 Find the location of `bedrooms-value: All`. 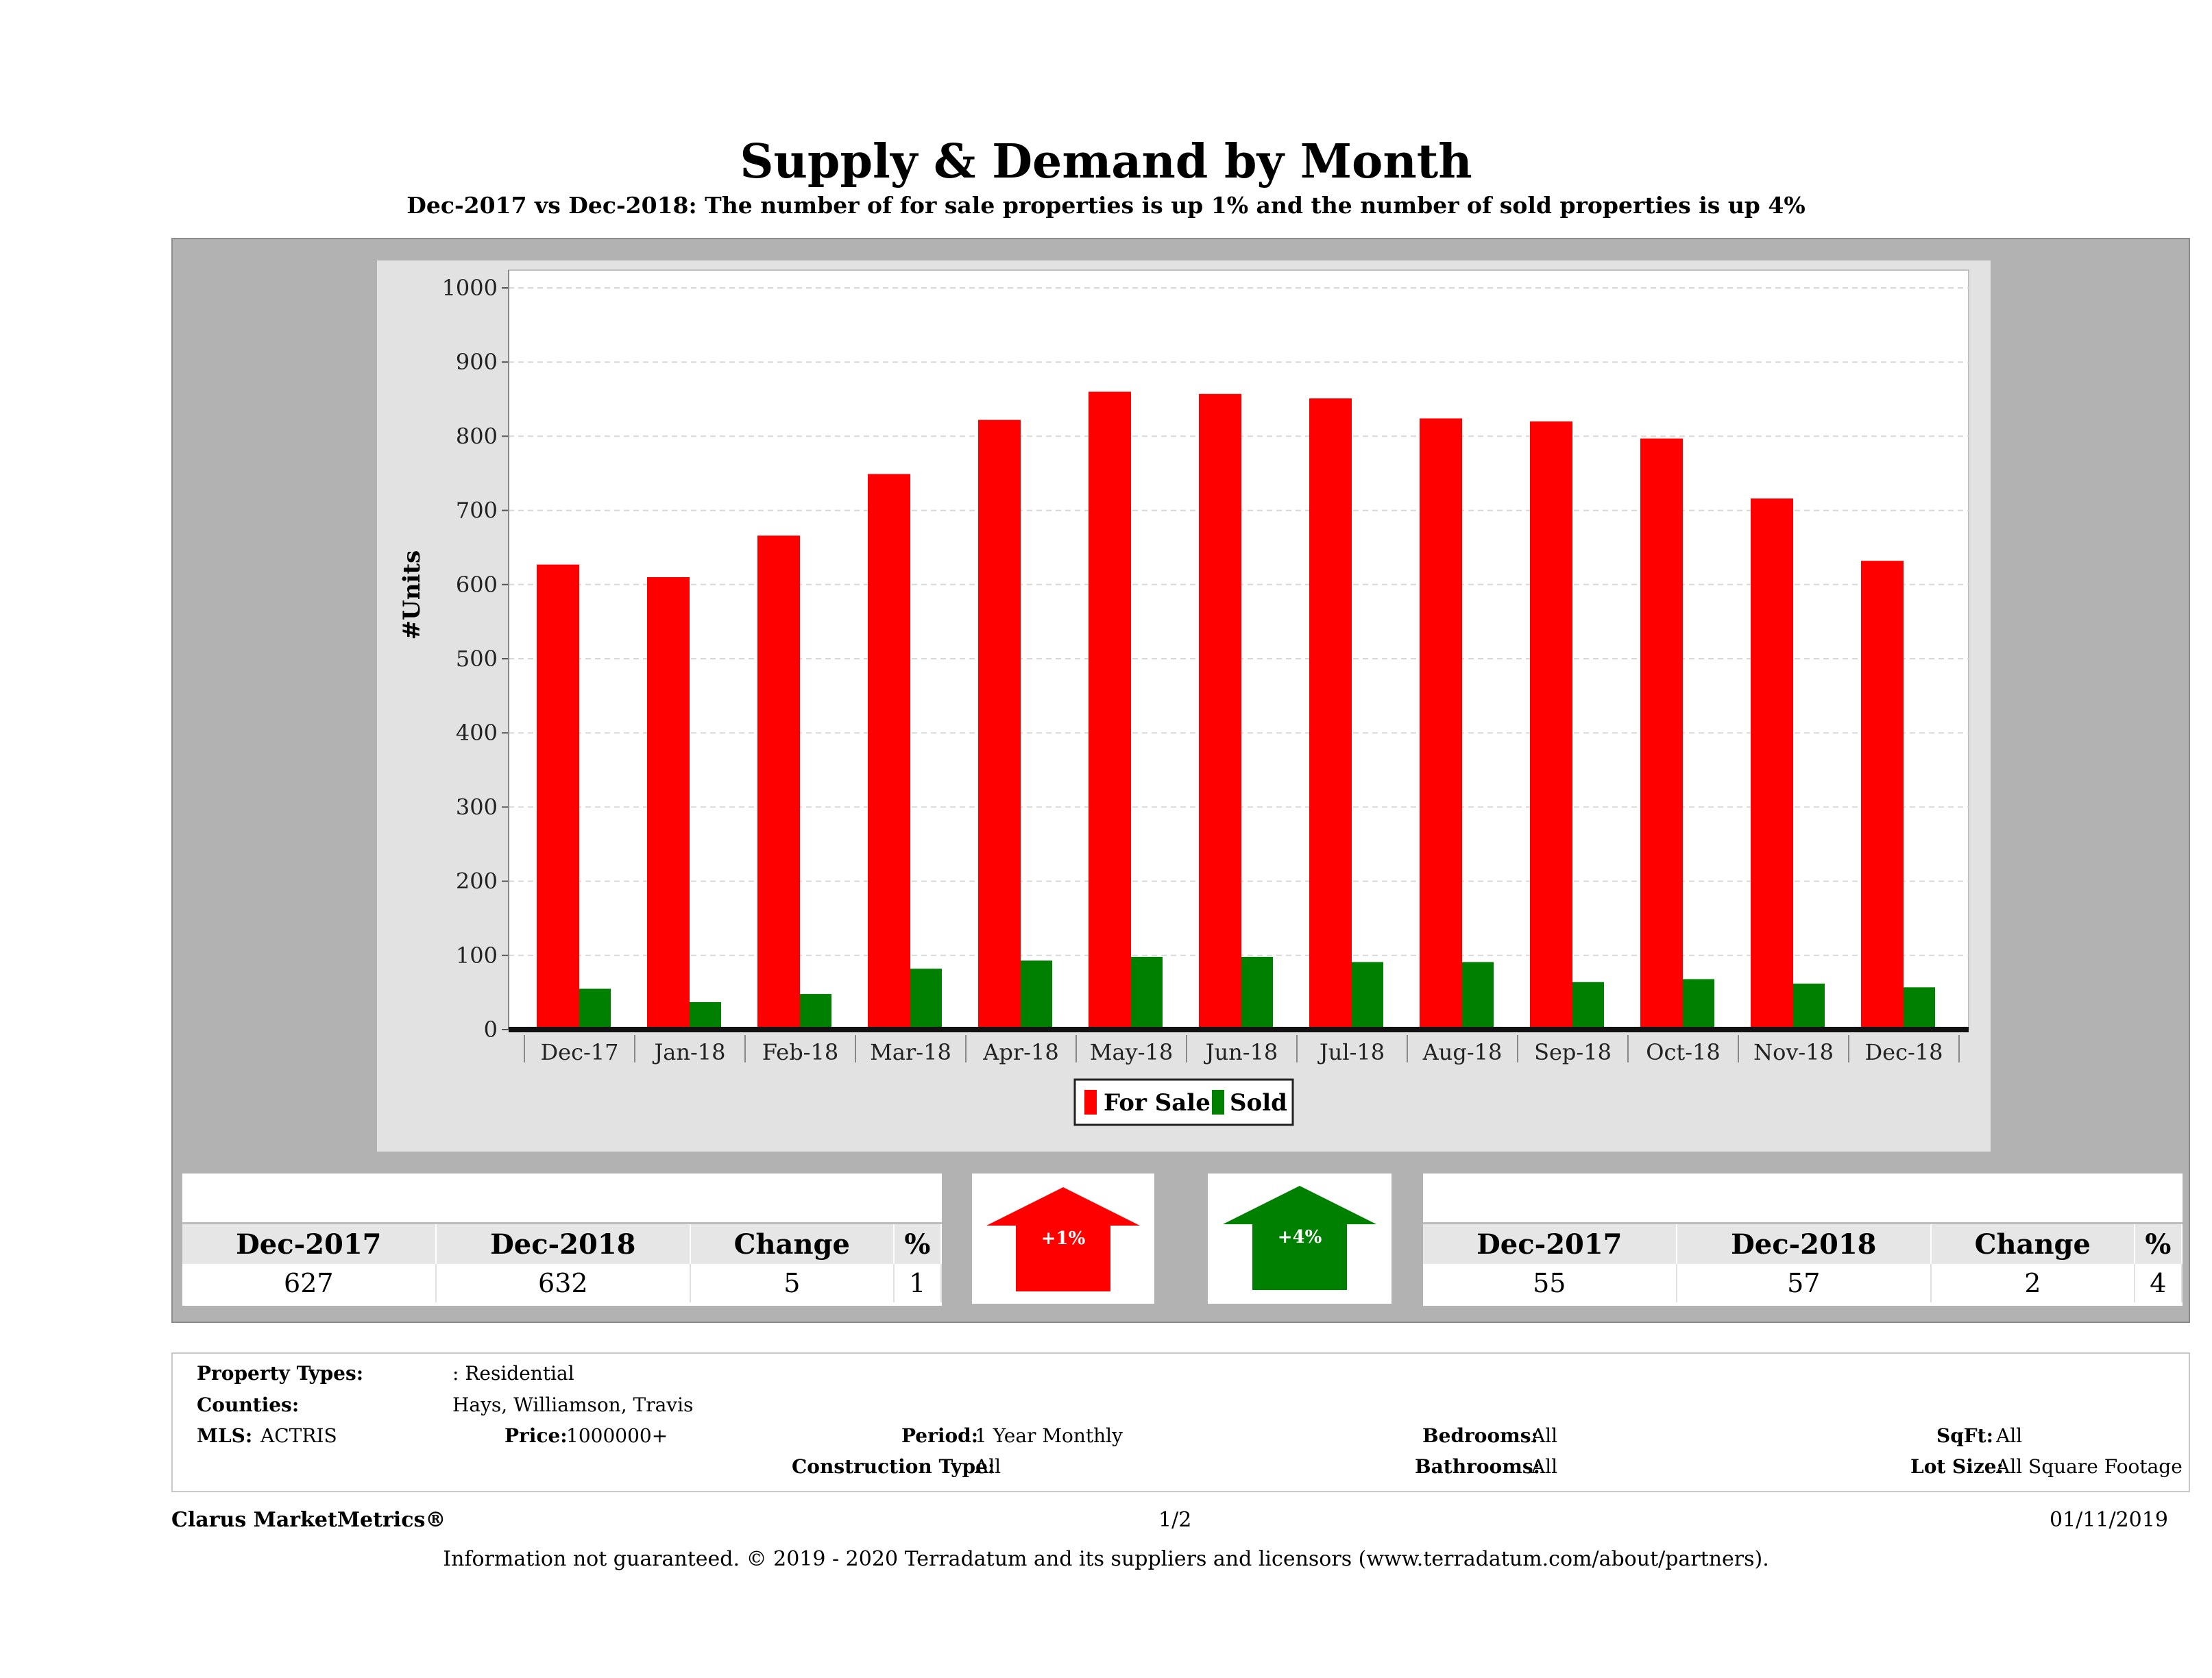

bedrooms-value: All is located at coordinates (1544, 1435).